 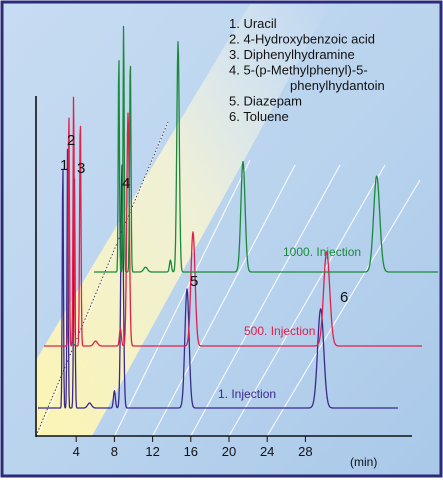 I want to click on series-label: 1000. Injection, so click(x=322, y=252).